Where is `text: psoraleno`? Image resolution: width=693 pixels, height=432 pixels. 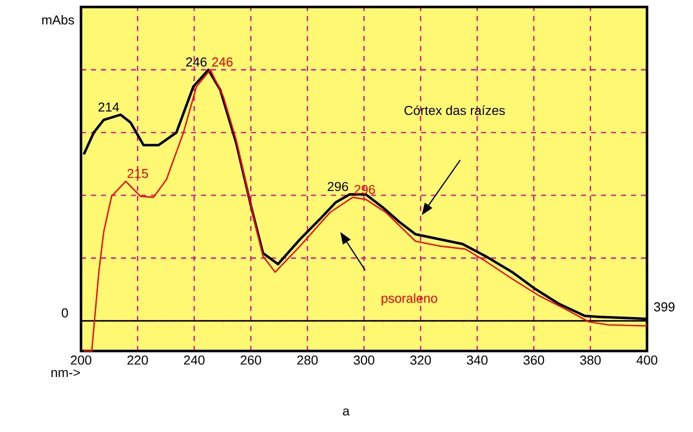 text: psoraleno is located at coordinates (410, 299).